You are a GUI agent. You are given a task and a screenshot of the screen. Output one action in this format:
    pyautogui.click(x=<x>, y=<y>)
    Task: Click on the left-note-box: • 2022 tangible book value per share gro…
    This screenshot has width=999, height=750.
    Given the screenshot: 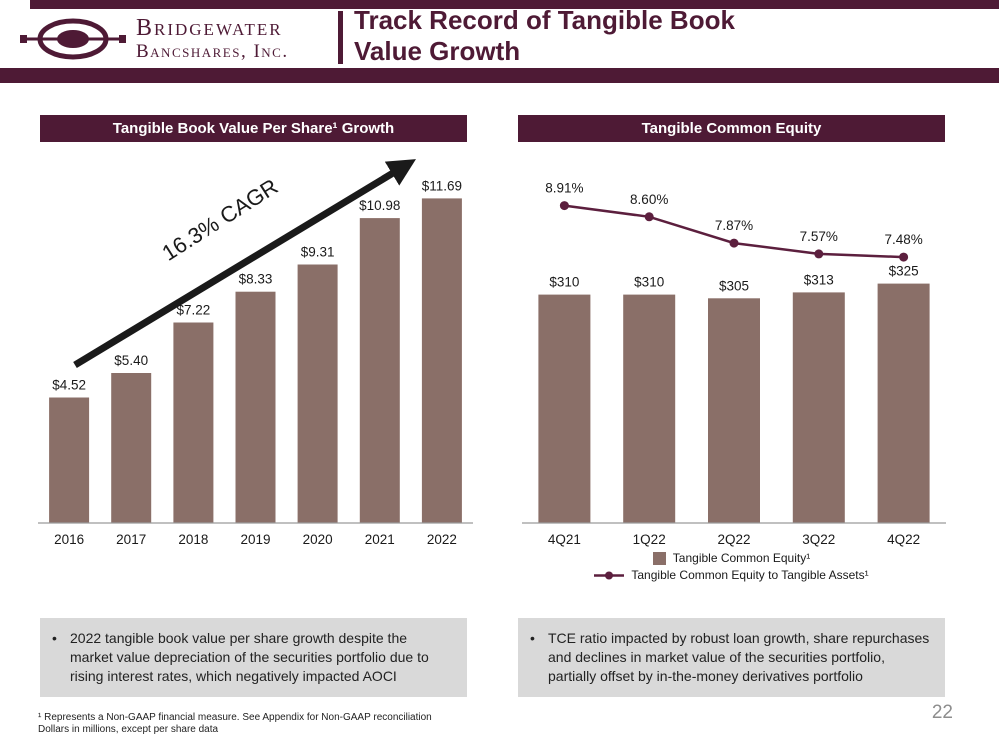 What is the action you would take?
    pyautogui.click(x=253, y=657)
    